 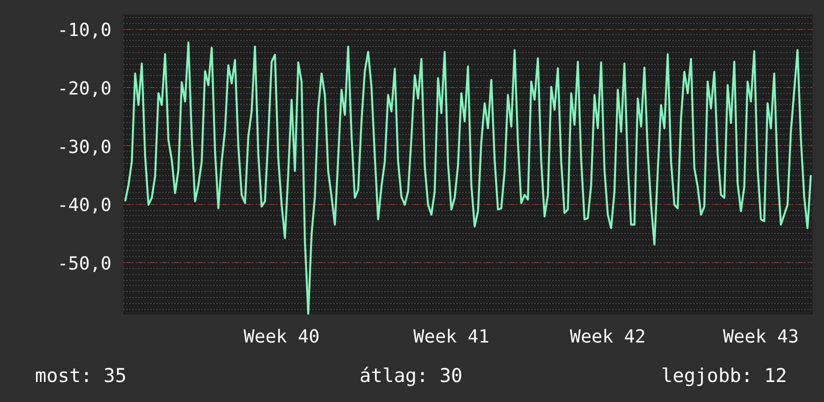 I want to click on y-tick-label: -20,0, so click(x=84, y=89).